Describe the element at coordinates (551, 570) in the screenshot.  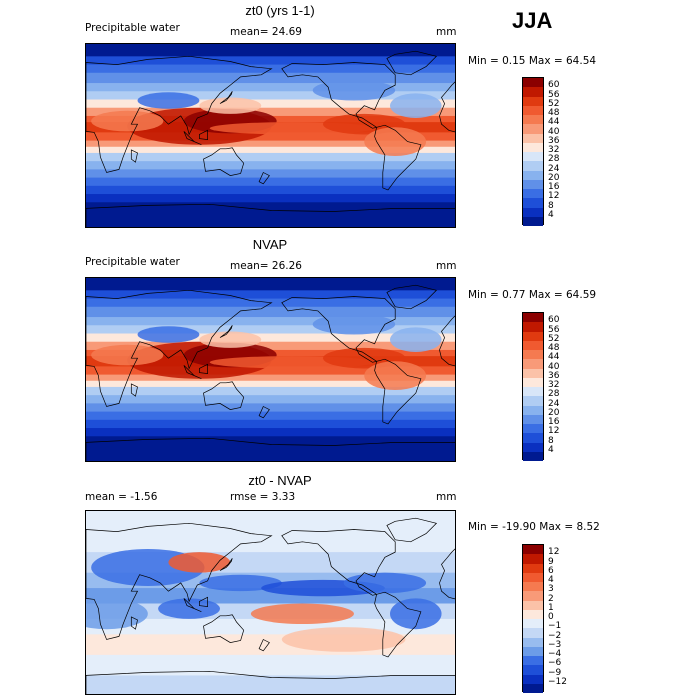
I see `colorbar-tick-label: 6` at that location.